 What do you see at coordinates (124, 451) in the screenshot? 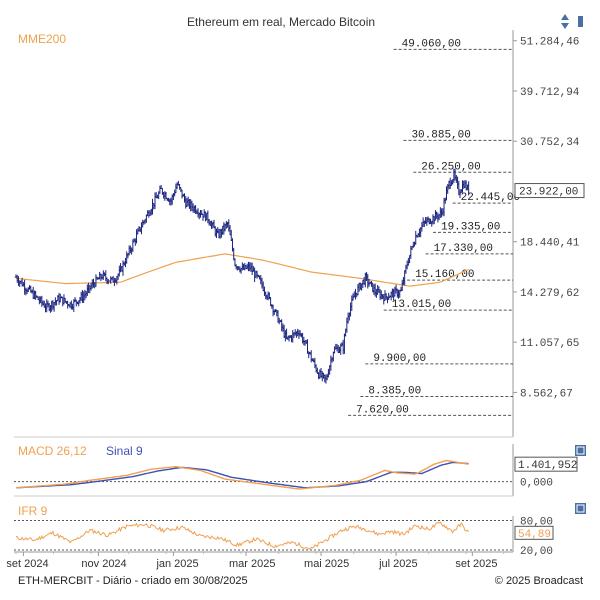
I see `signal-label: Sinal 9` at bounding box center [124, 451].